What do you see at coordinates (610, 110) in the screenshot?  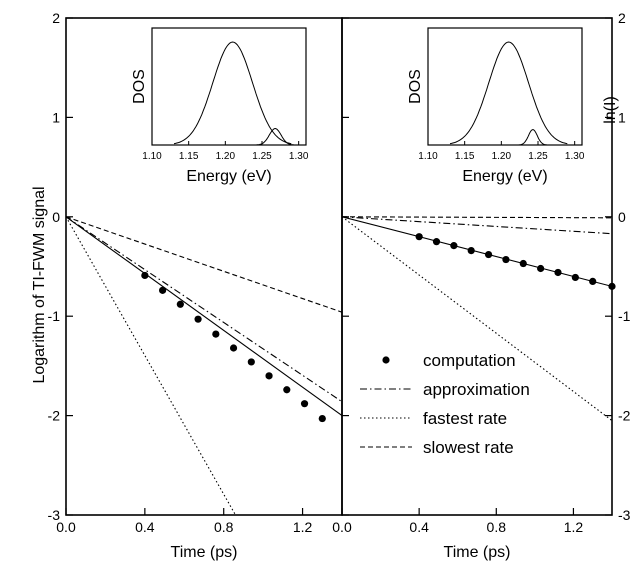 I see `y-axis-label-right: ln(I)` at bounding box center [610, 110].